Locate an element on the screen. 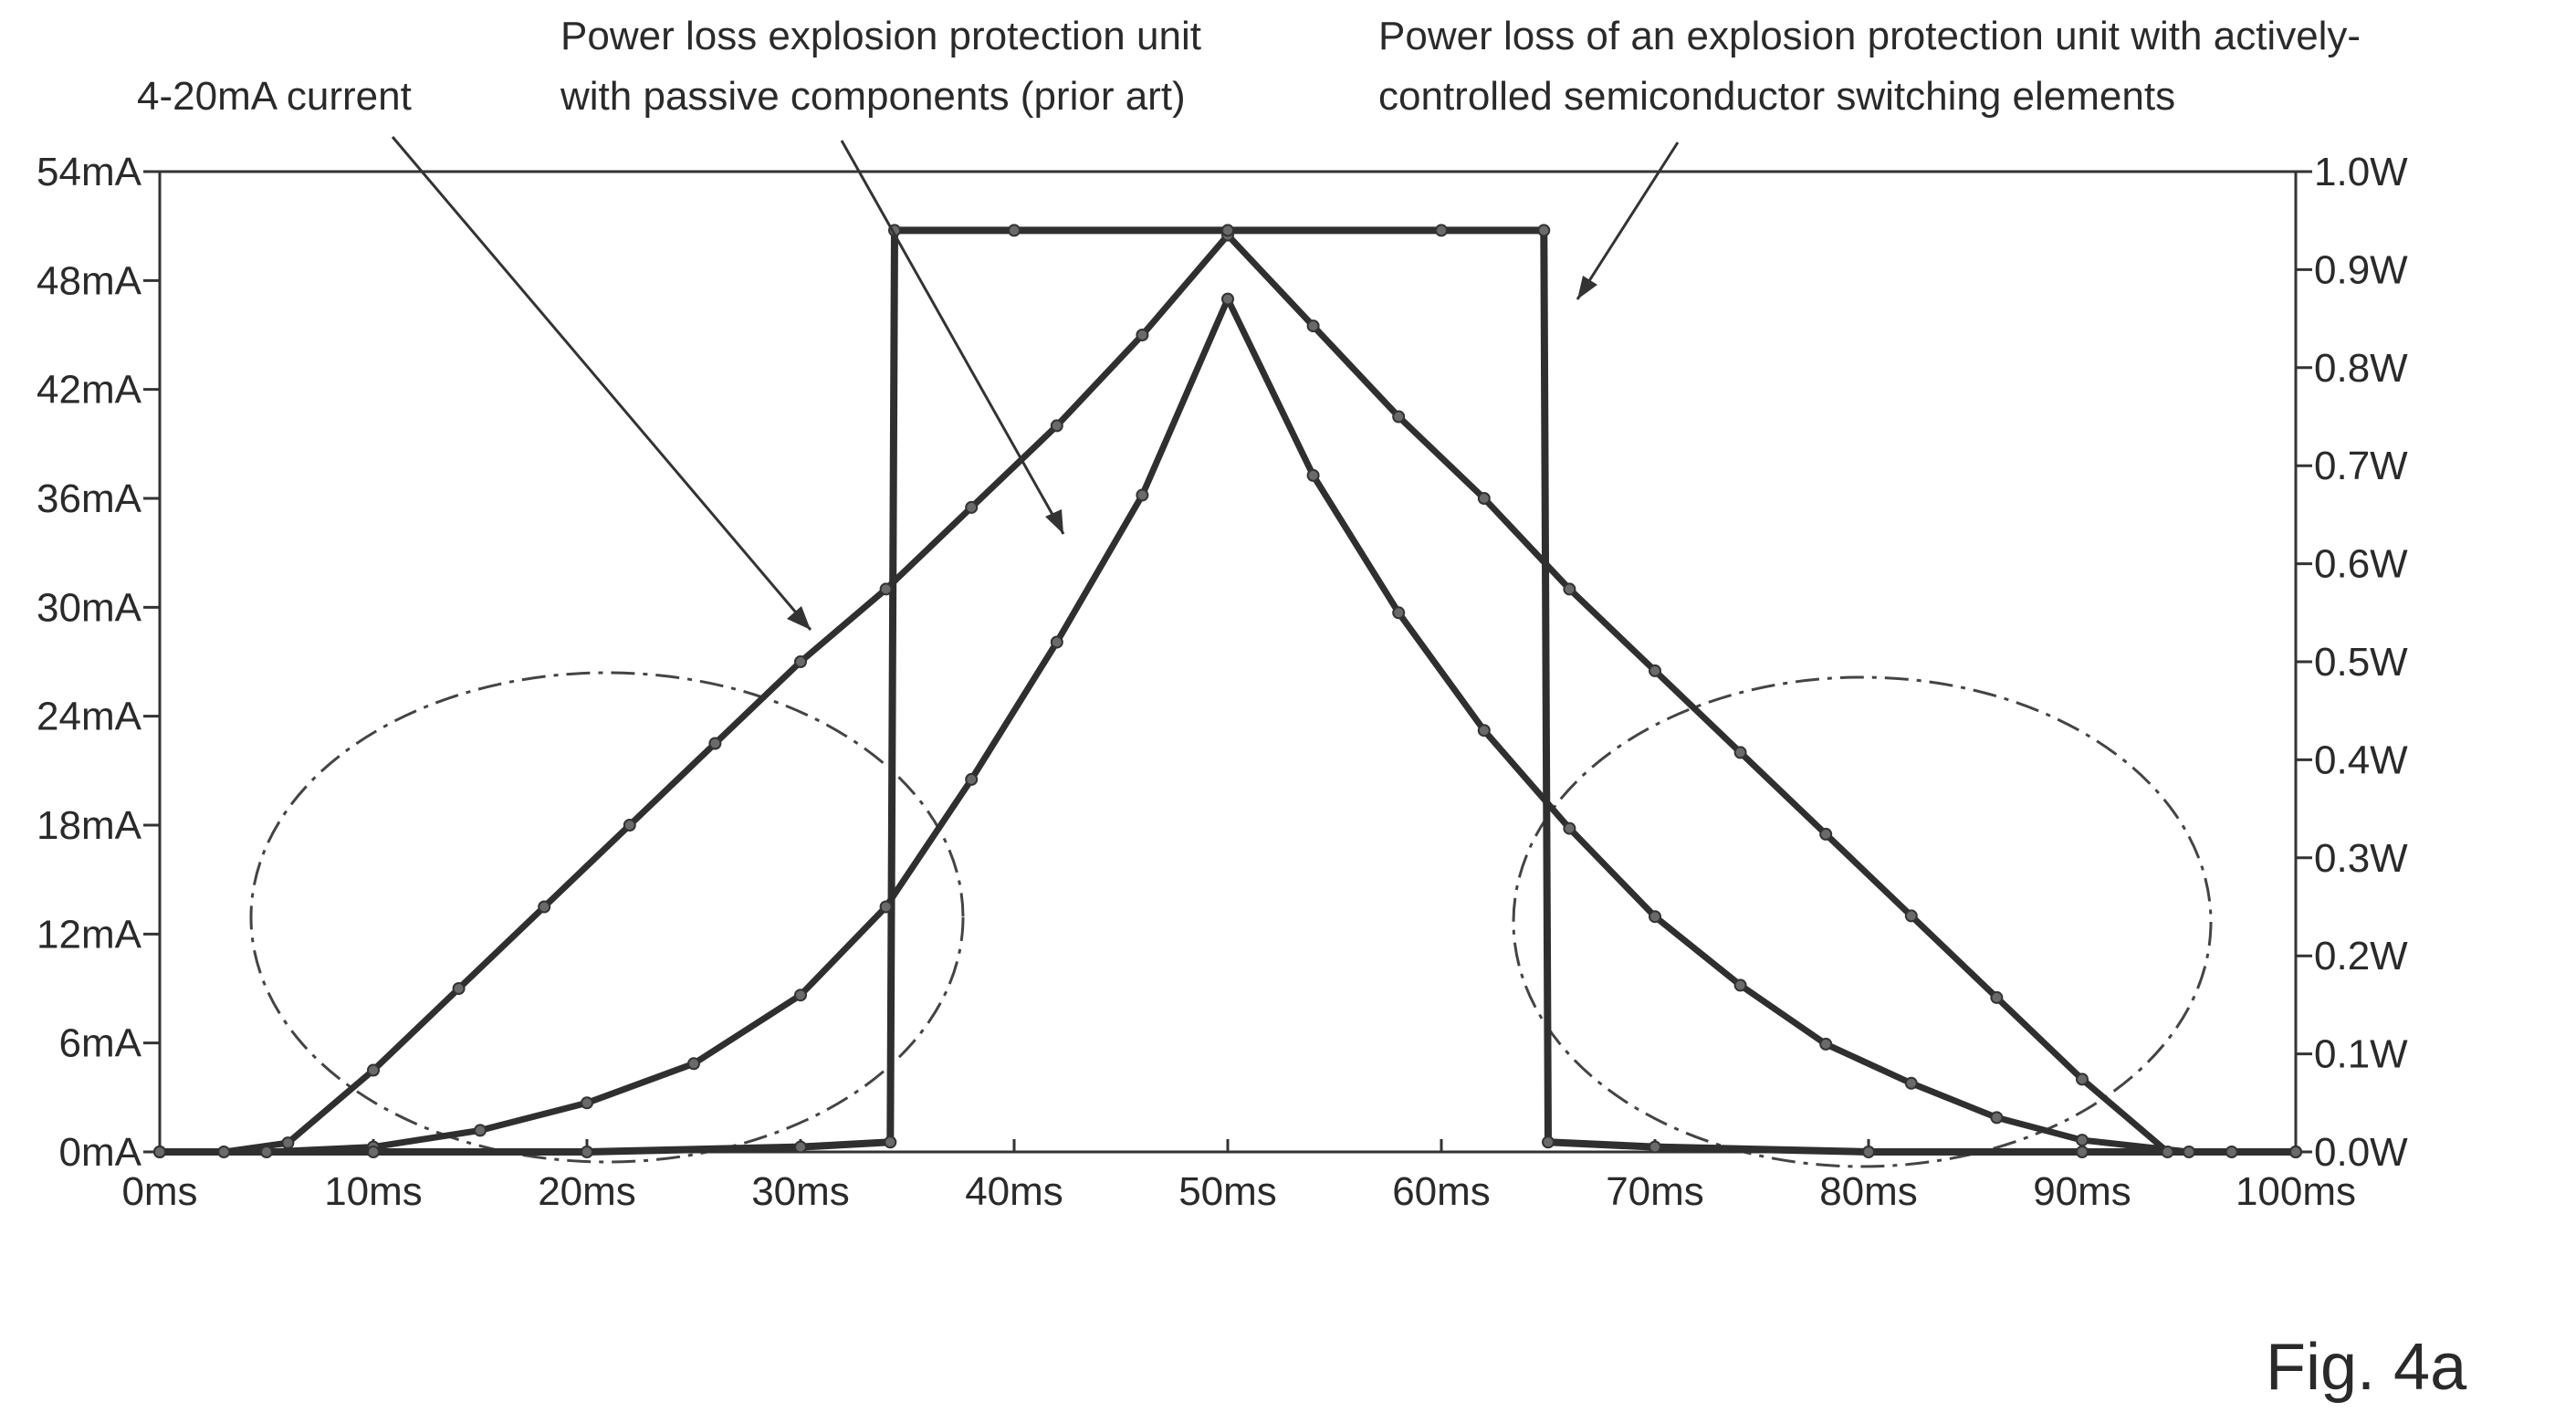  y-right-tick-label: 0.3W is located at coordinates (2361, 858).